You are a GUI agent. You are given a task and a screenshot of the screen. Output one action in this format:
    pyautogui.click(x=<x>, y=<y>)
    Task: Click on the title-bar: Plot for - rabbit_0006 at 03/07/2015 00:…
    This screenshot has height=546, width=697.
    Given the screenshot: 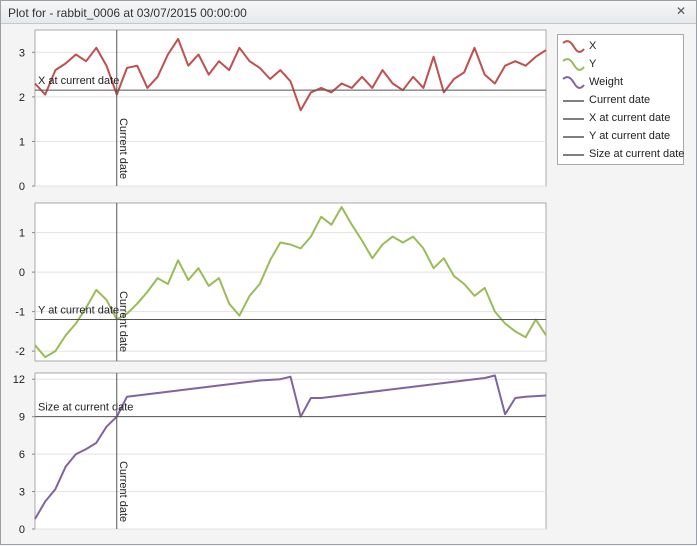 What is the action you would take?
    pyautogui.click(x=348, y=12)
    